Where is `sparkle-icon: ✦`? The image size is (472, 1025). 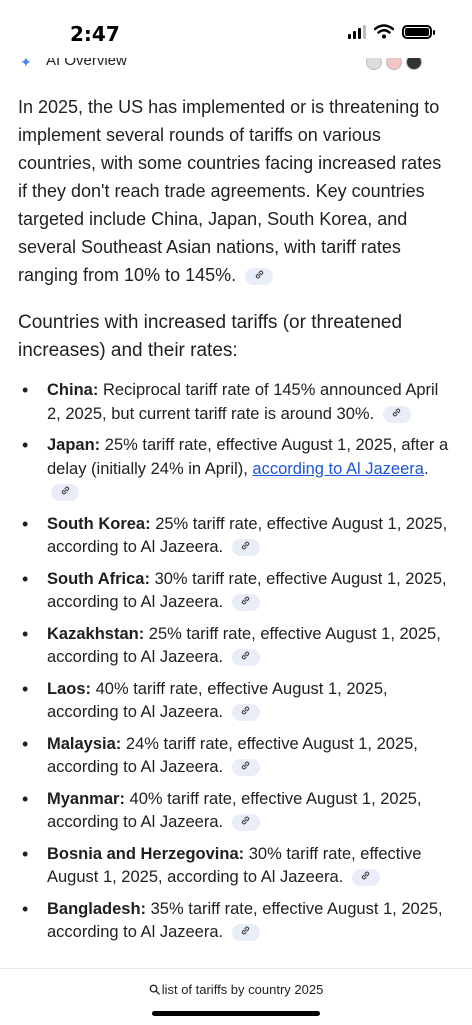 sparkle-icon: ✦ is located at coordinates (26, 64).